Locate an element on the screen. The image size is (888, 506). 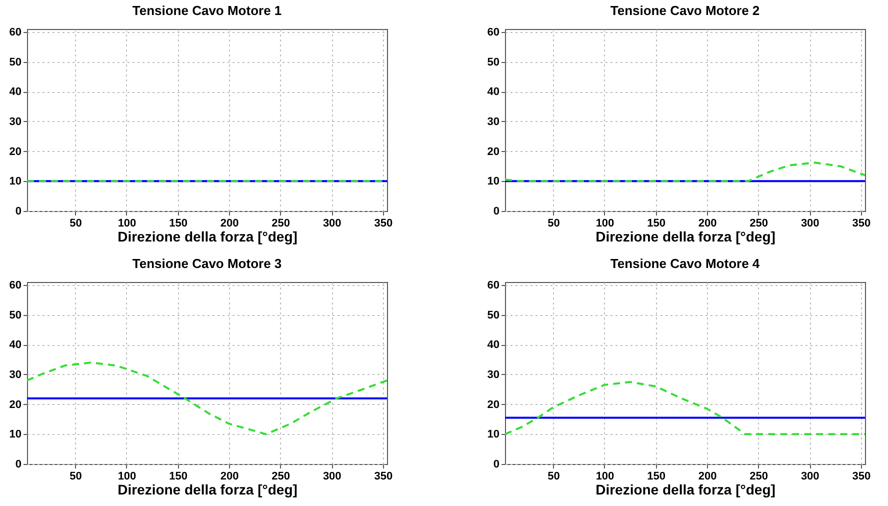
chart-title: Tensione Cavo Motore 4 is located at coordinates (685, 263).